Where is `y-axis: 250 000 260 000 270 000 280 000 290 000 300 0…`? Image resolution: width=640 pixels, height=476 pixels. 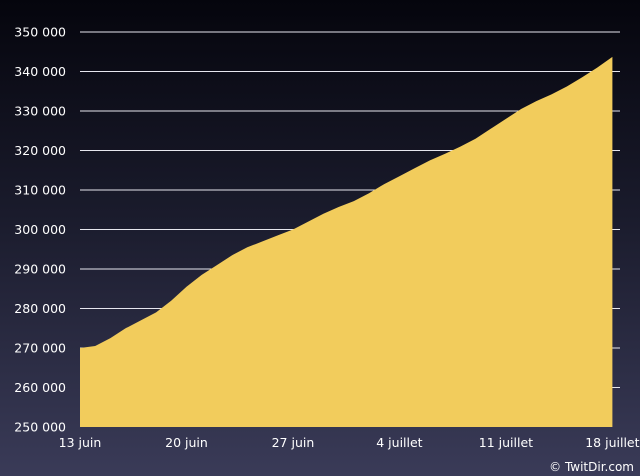 y-axis: 250 000 260 000 270 000 280 000 290 000 300 0… is located at coordinates (40, 230).